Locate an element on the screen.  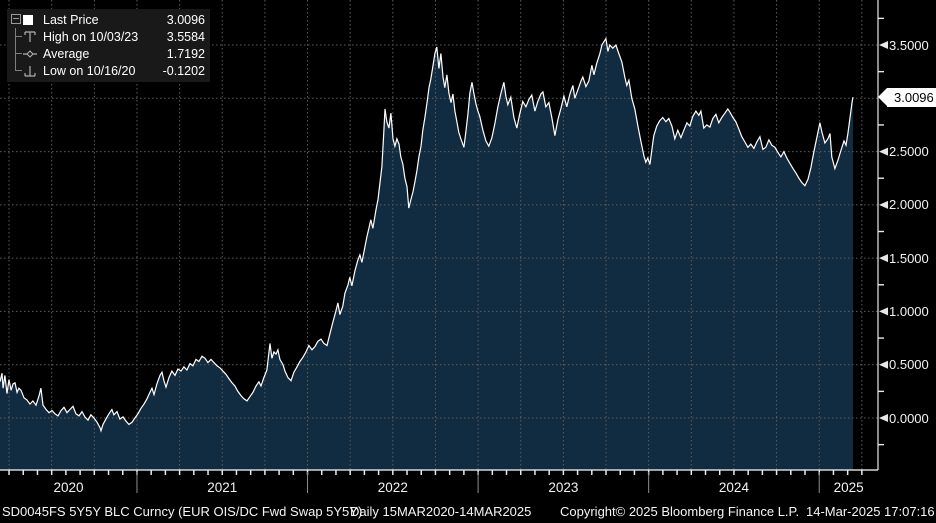
legend-row-average: Average 1.7192 is located at coordinates (107, 53).